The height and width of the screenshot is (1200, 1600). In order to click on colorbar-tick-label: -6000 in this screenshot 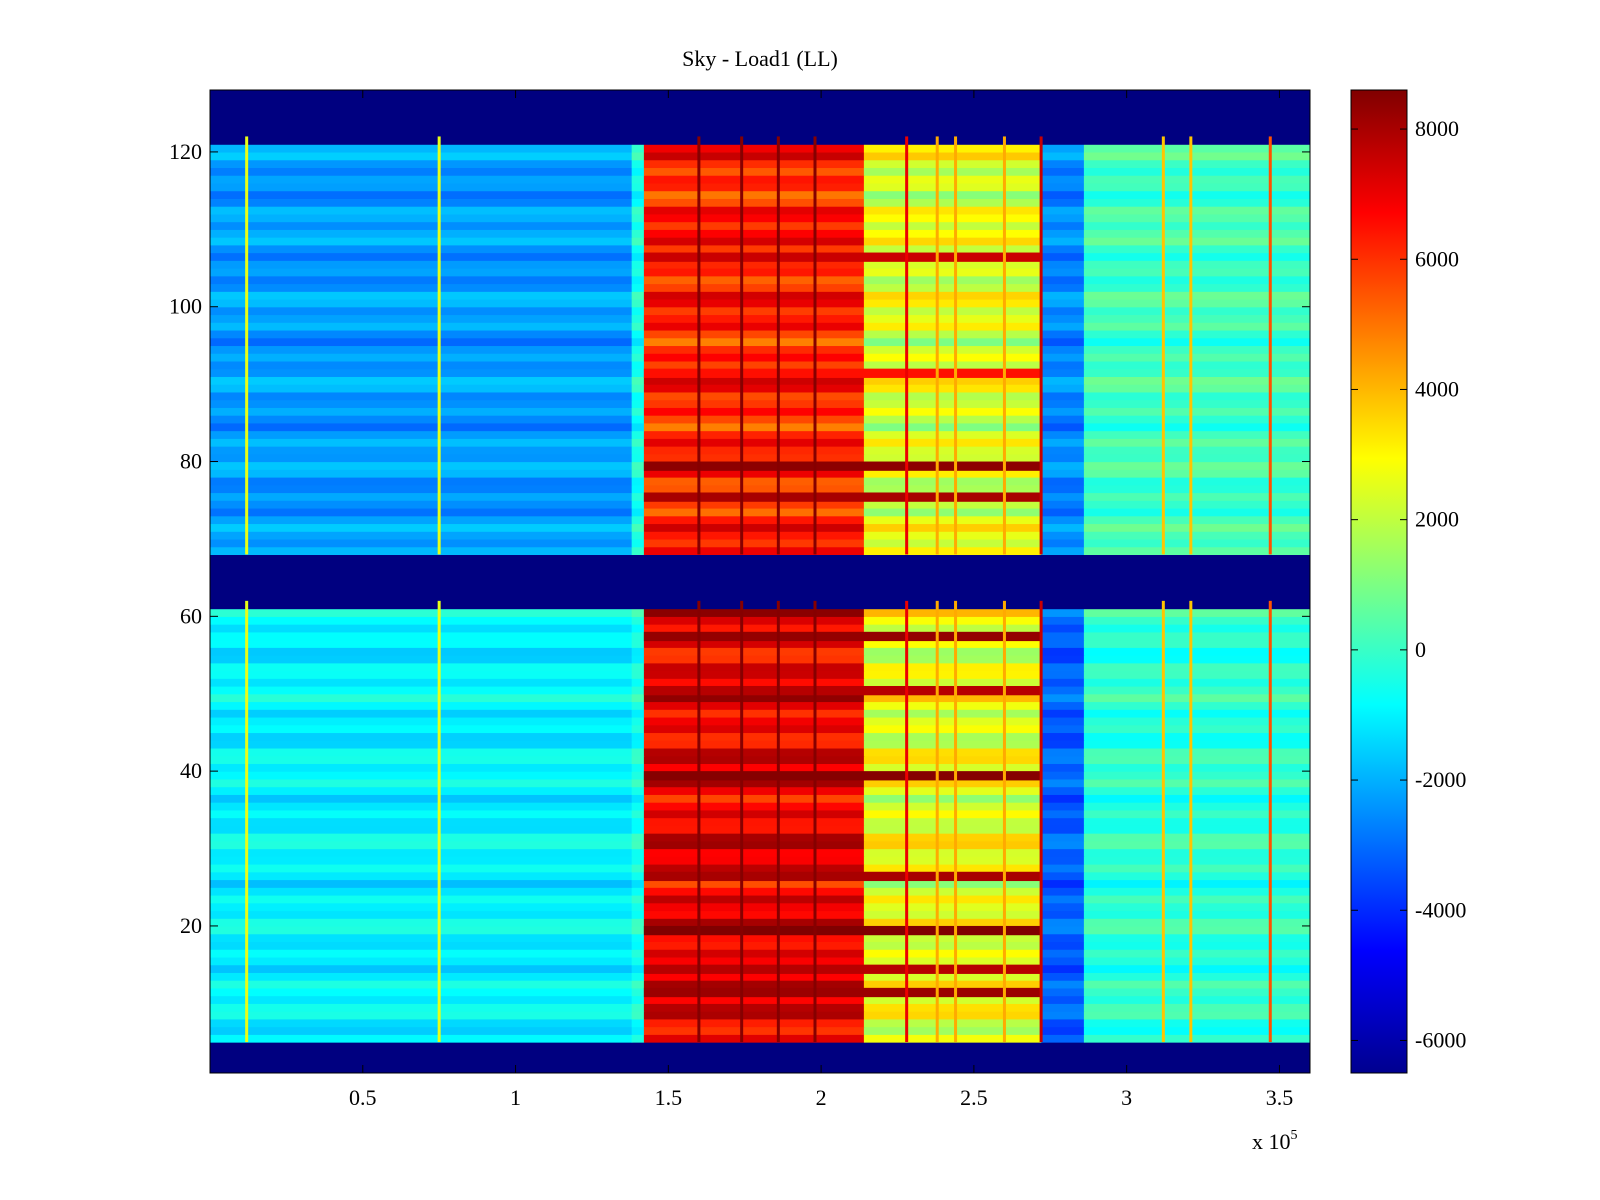, I will do `click(1440, 1039)`.